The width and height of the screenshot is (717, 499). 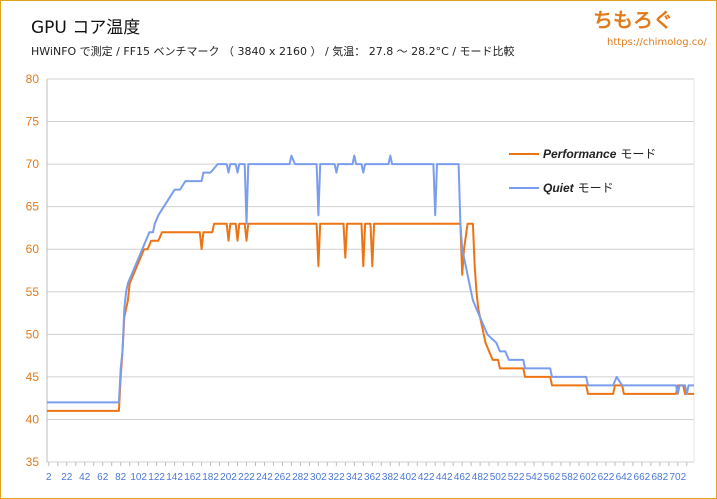 What do you see at coordinates (642, 477) in the screenshot?
I see `x-tick-label: 662` at bounding box center [642, 477].